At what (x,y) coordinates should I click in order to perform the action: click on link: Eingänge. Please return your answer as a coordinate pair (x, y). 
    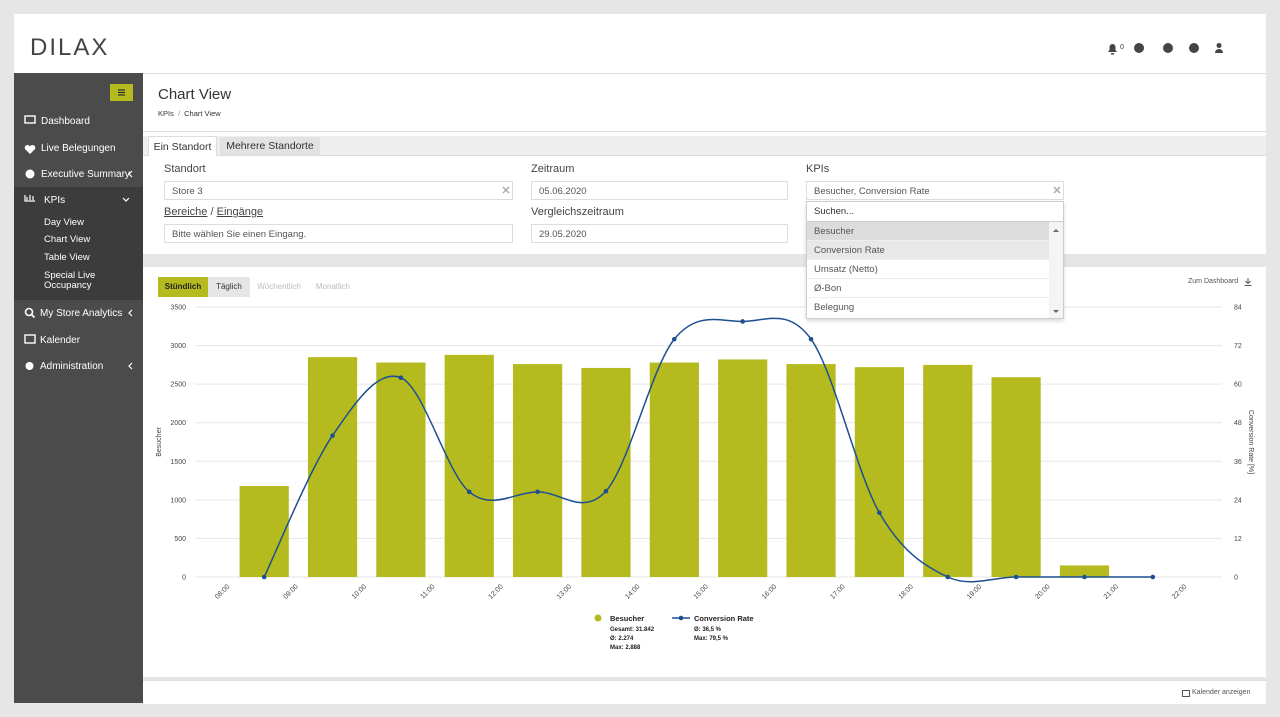
    Looking at the image, I should click on (240, 212).